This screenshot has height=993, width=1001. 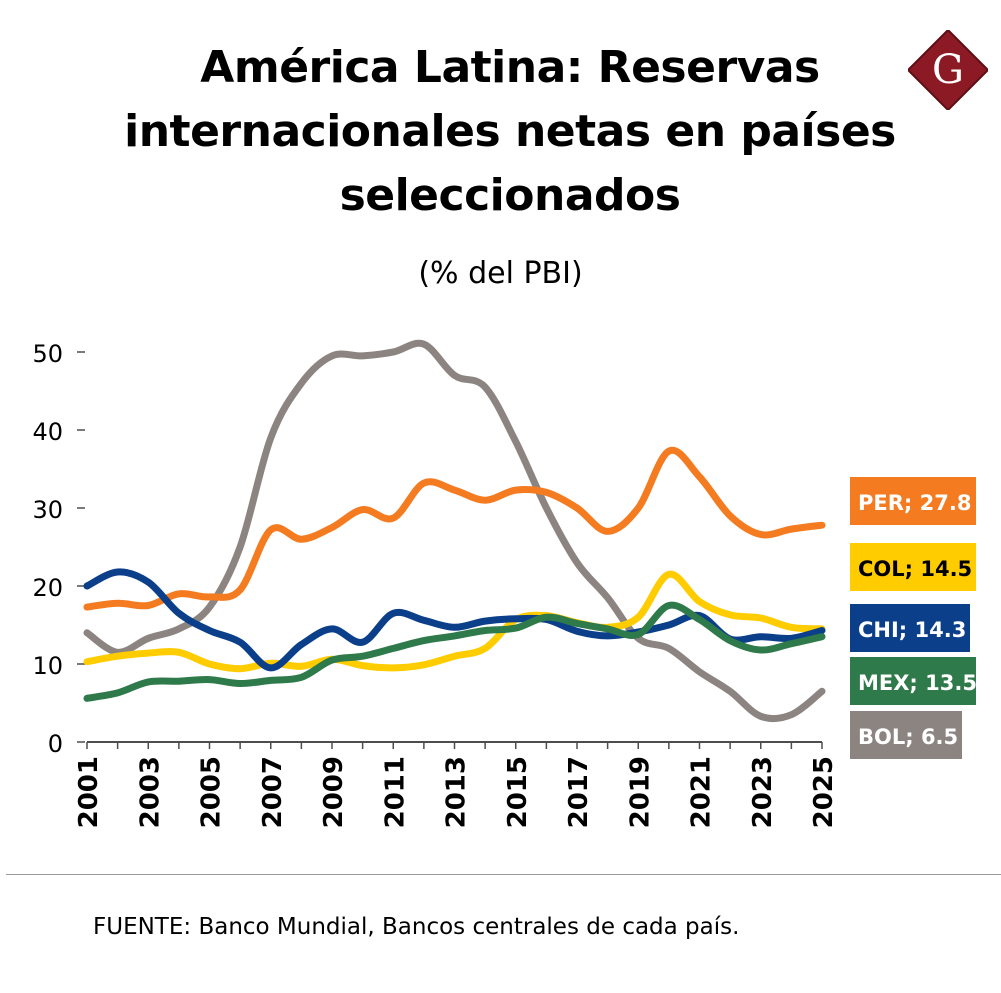 What do you see at coordinates (454, 651) in the screenshot?
I see `series-line-mex` at bounding box center [454, 651].